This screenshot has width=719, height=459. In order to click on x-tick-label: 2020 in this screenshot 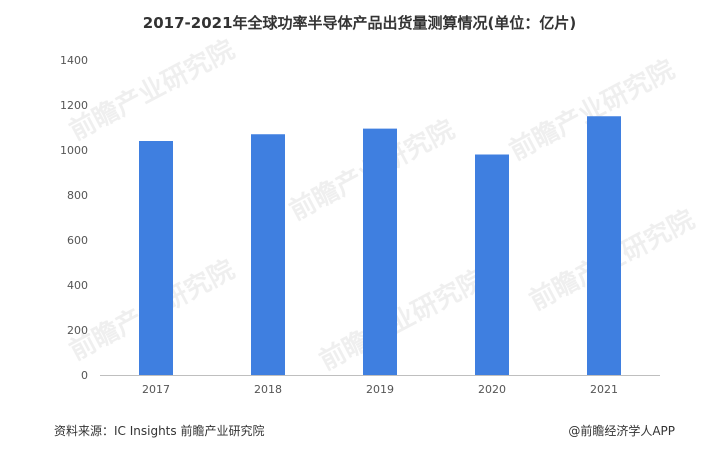, I will do `click(492, 389)`.